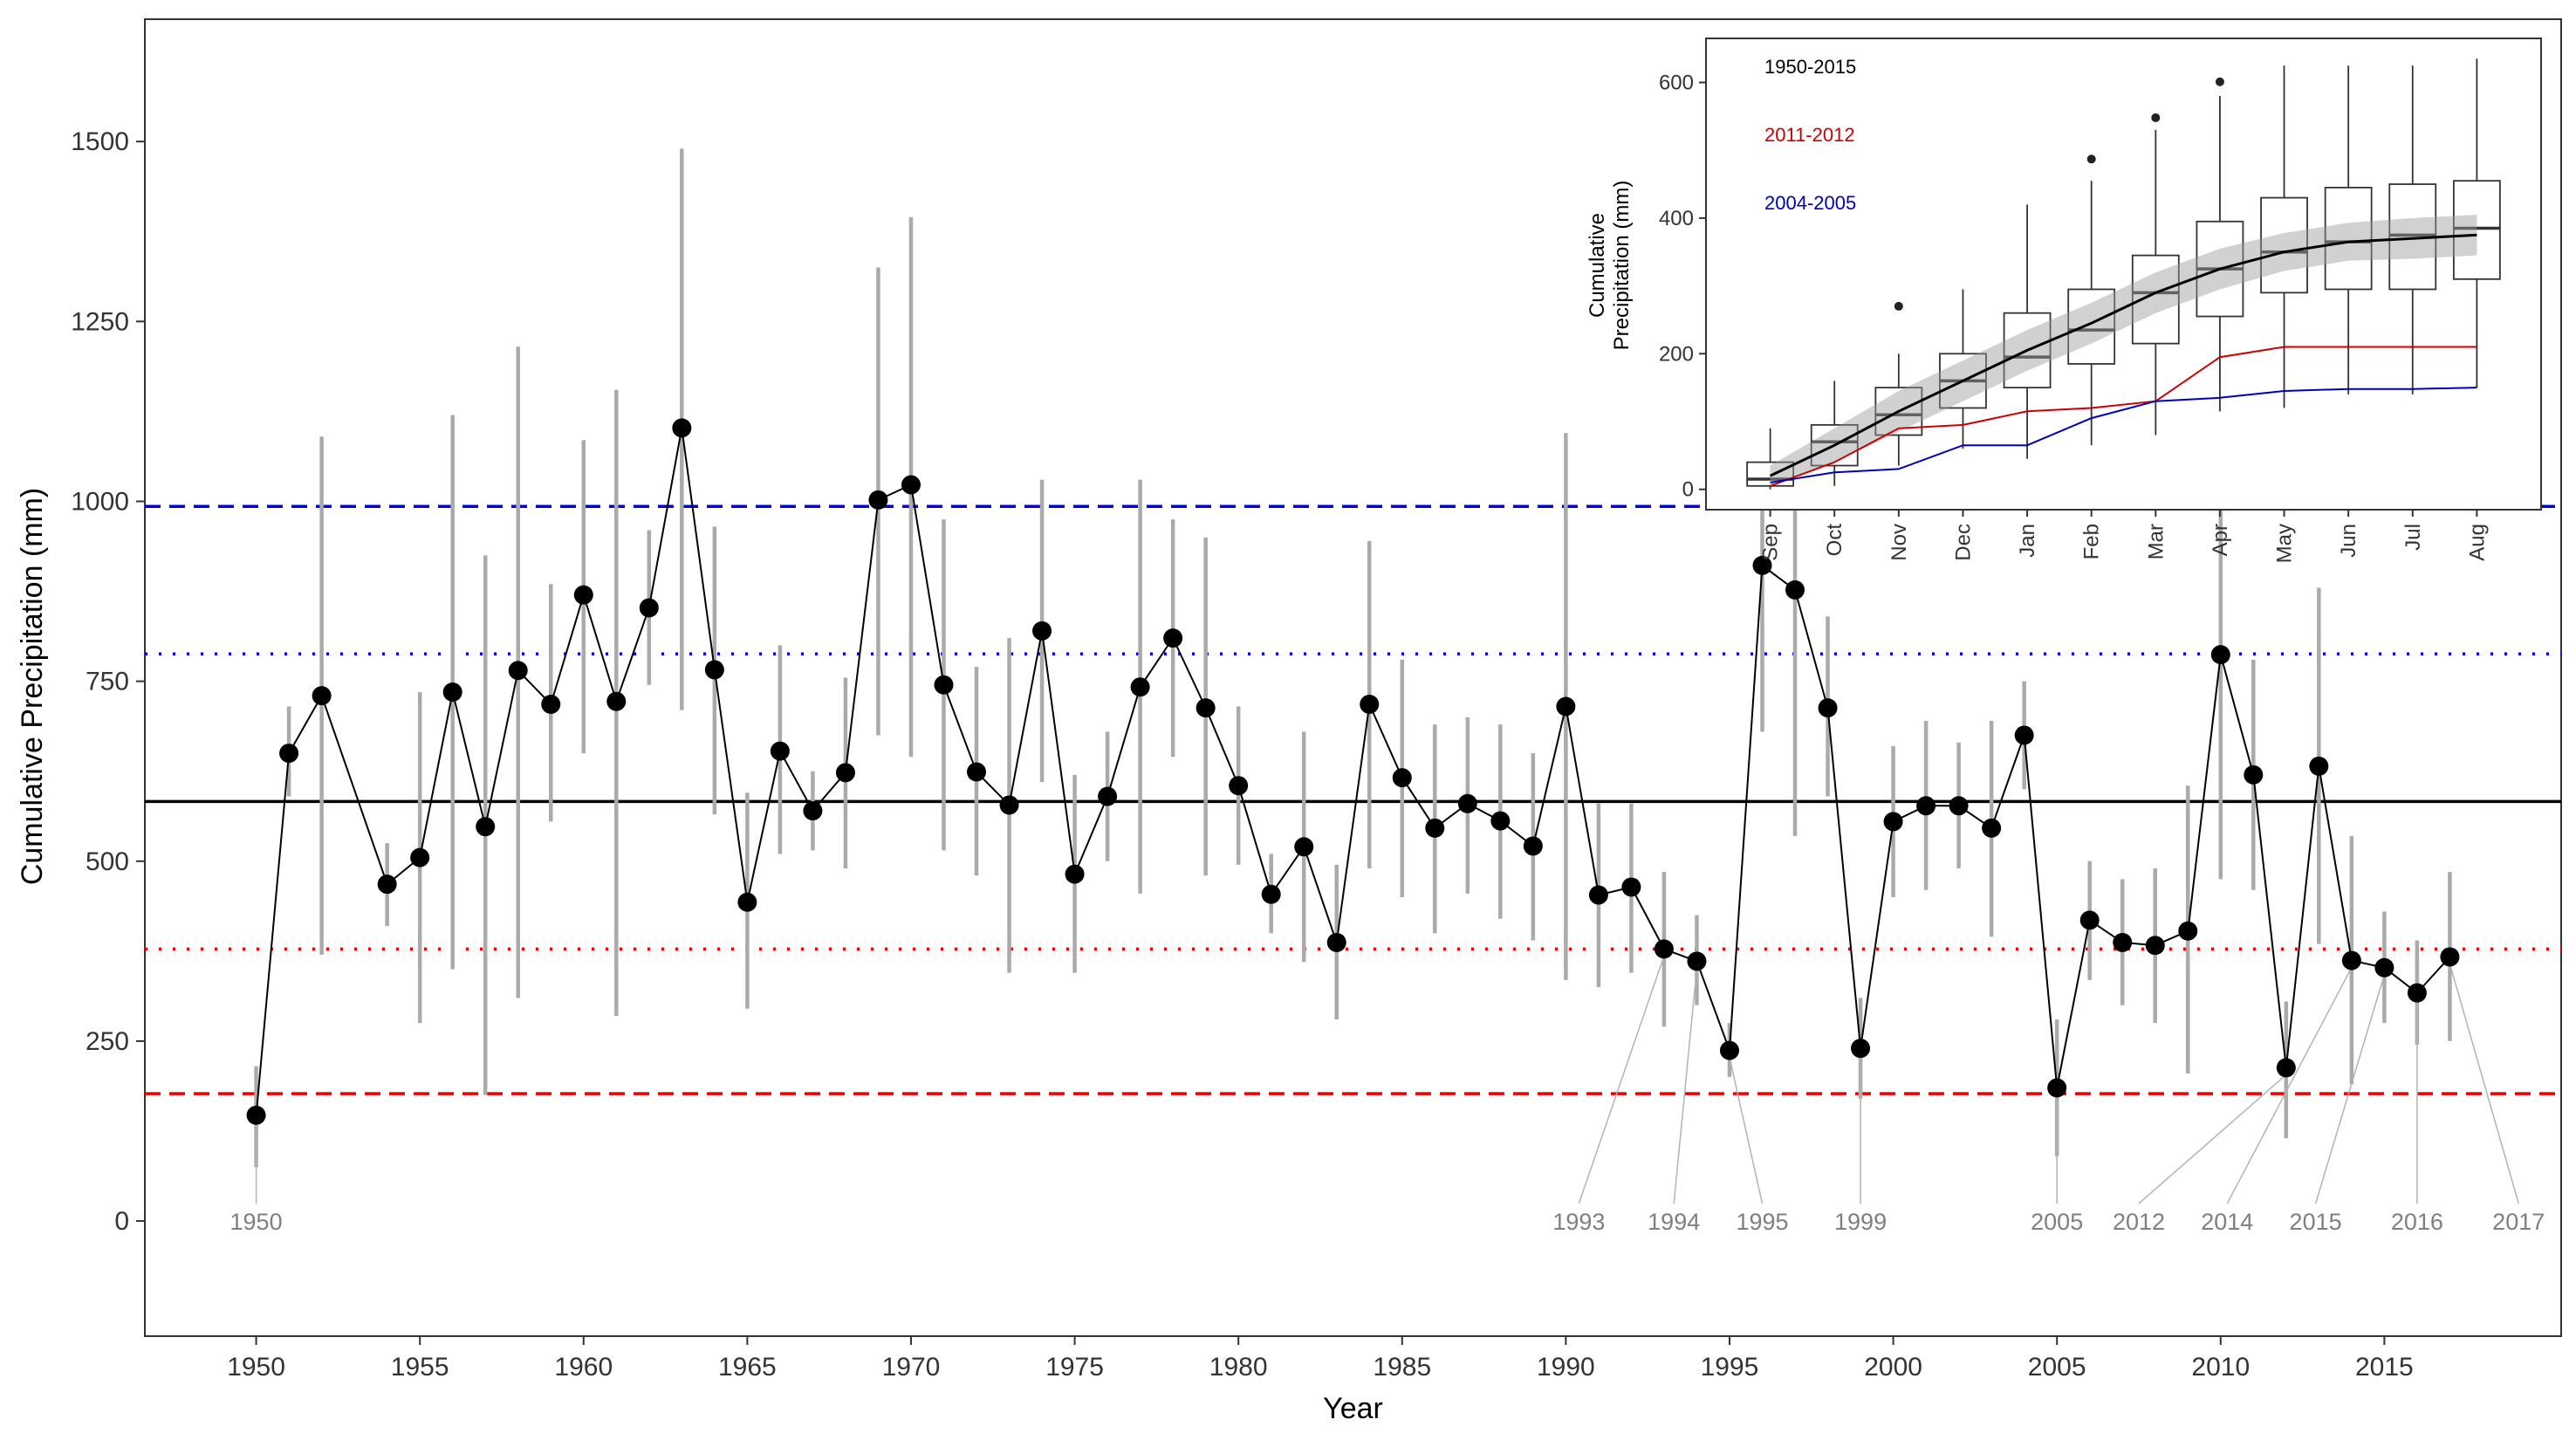 The height and width of the screenshot is (1447, 2576). What do you see at coordinates (100, 501) in the screenshot?
I see `y-tick-label: 1000` at bounding box center [100, 501].